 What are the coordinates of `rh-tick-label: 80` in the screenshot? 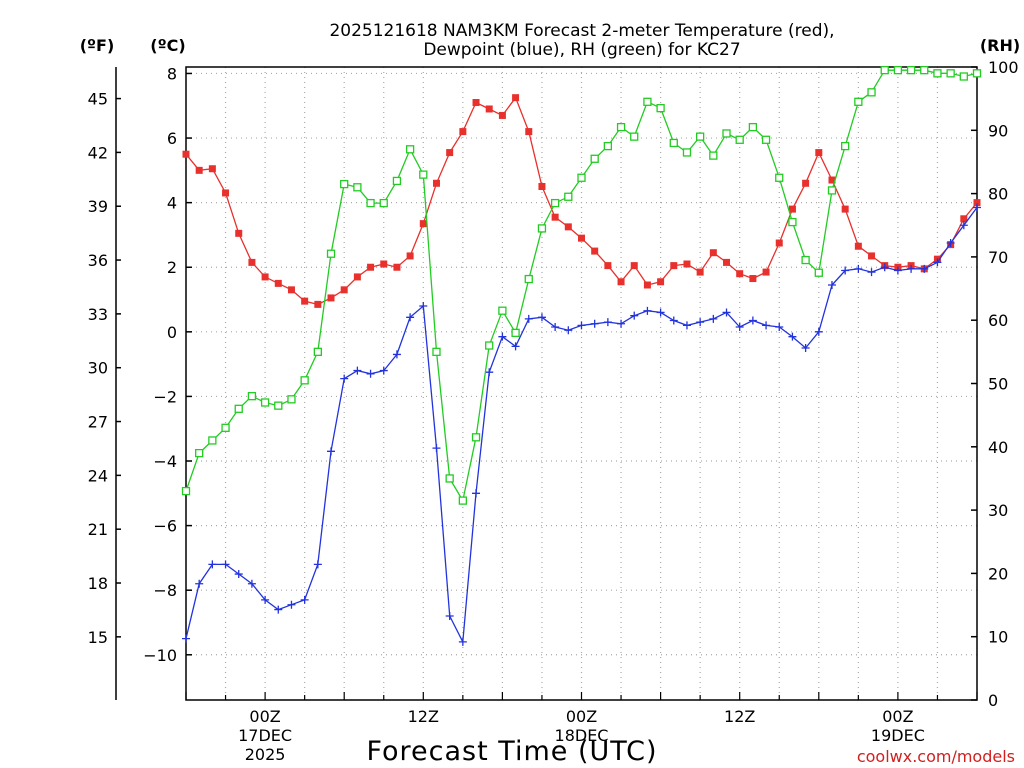 It's located at (998, 194).